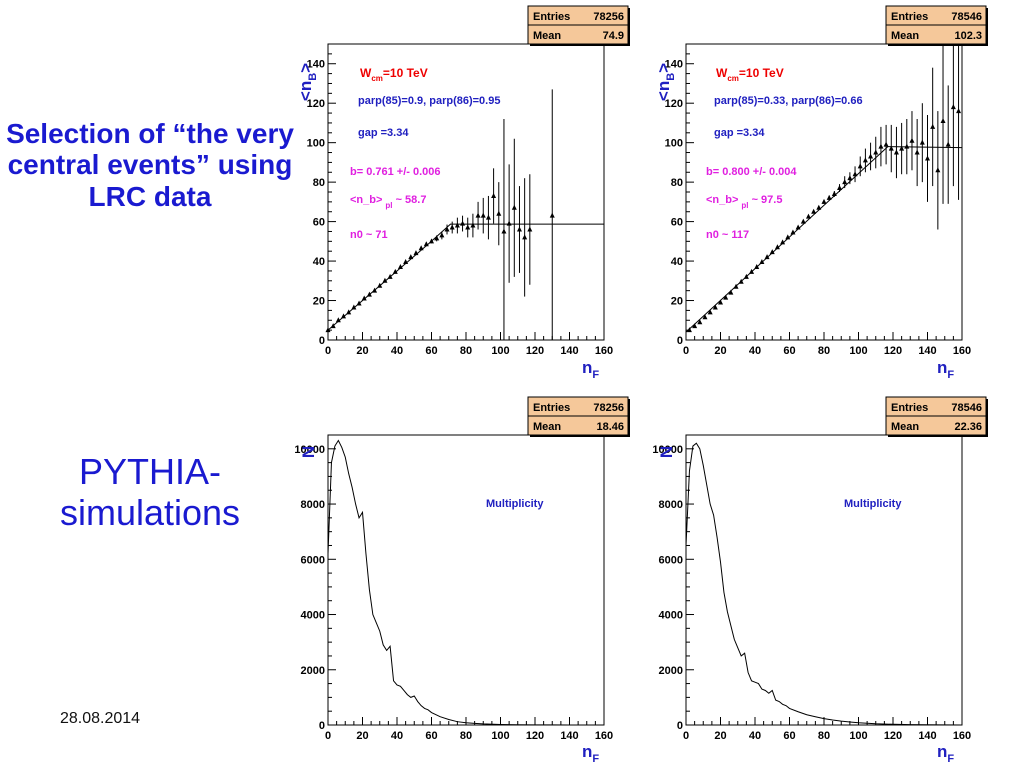 The height and width of the screenshot is (768, 1024). What do you see at coordinates (608, 408) in the screenshot?
I see `stats-entries-value: 78256` at bounding box center [608, 408].